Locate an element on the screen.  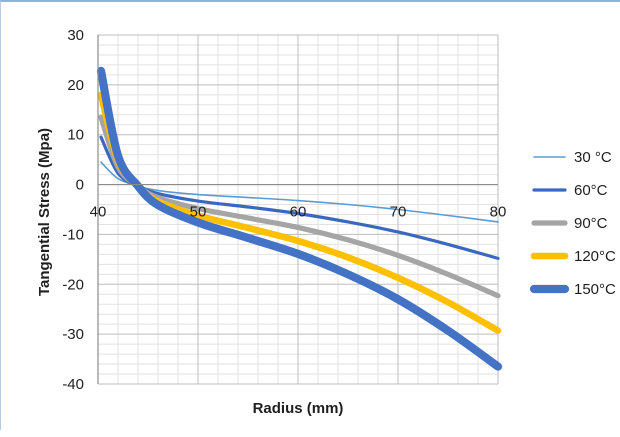
x-tick-label: 70 is located at coordinates (398, 212).